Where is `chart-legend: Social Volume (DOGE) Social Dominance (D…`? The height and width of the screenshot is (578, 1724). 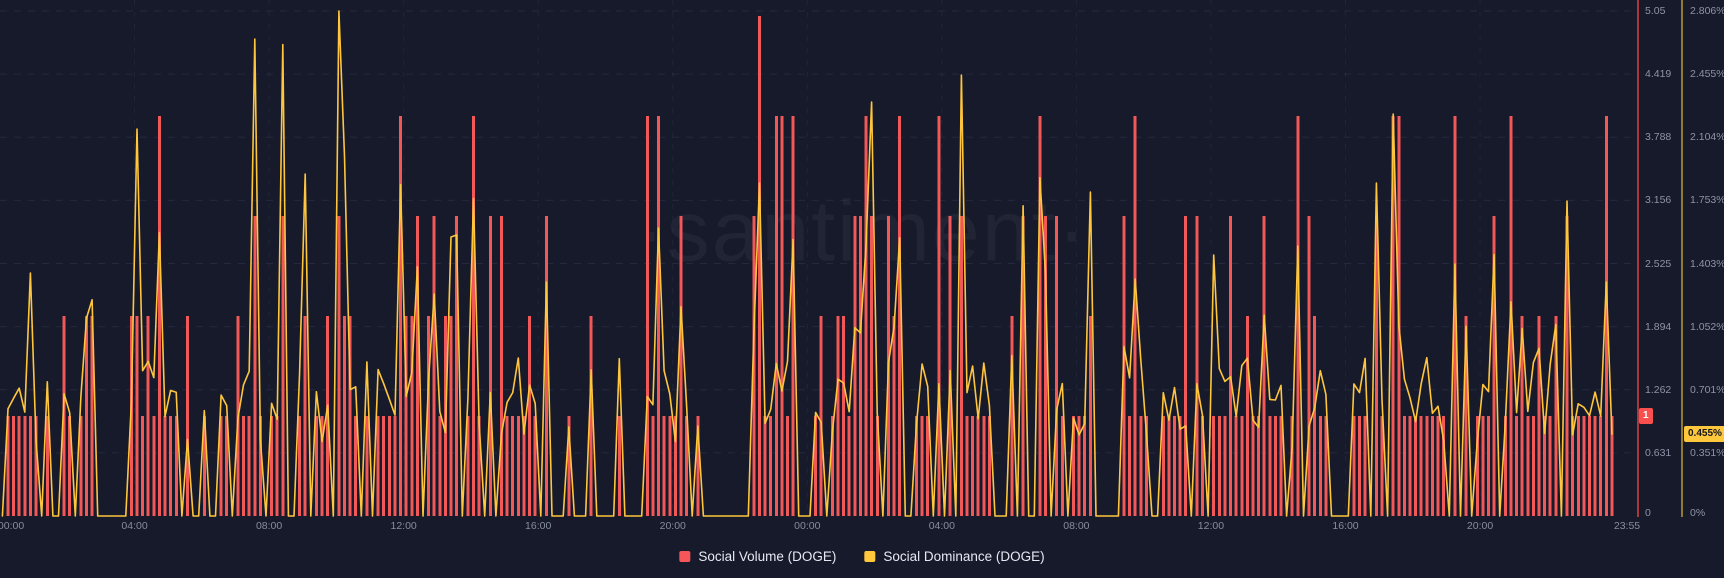 chart-legend: Social Volume (DOGE) Social Dominance (D… is located at coordinates (862, 556).